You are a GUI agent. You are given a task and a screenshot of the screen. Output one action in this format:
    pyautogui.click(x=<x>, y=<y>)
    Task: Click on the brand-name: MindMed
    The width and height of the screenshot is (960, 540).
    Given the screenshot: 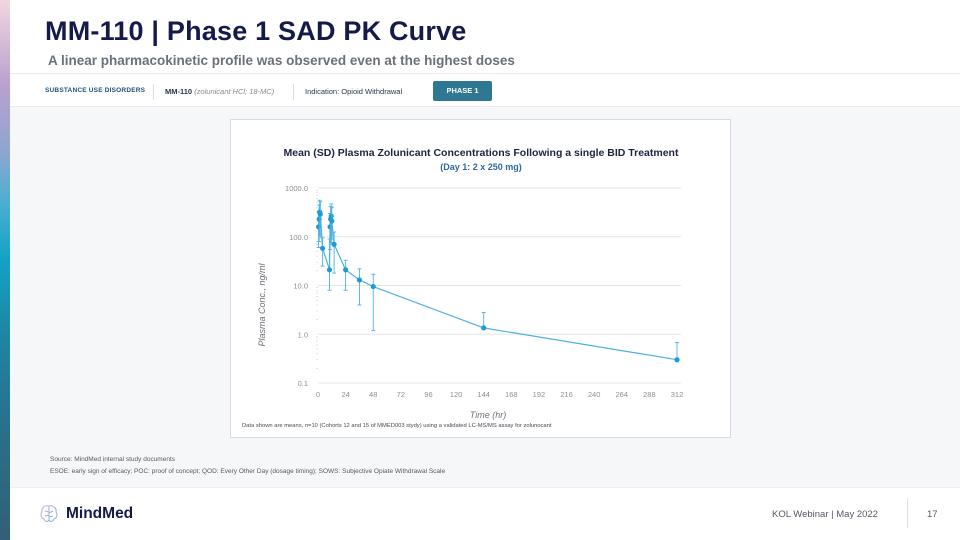 What is the action you would take?
    pyautogui.click(x=100, y=513)
    